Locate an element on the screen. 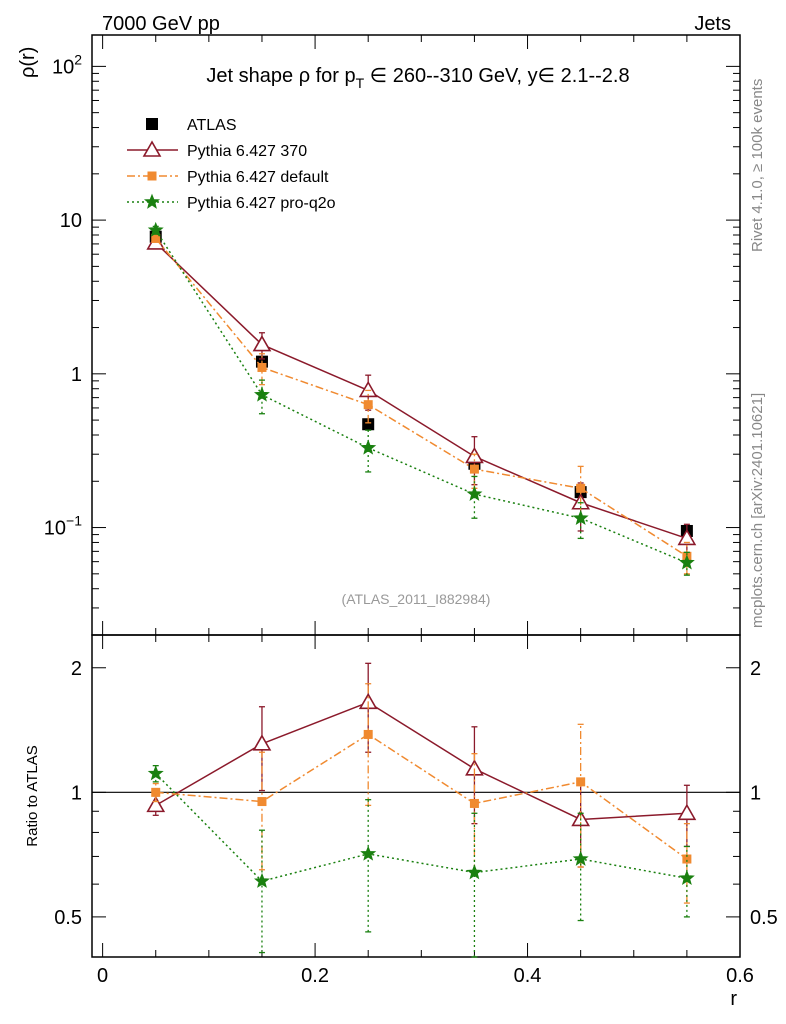 The width and height of the screenshot is (786, 1024). main-y-tick-label: 10² is located at coordinates (67, 64).